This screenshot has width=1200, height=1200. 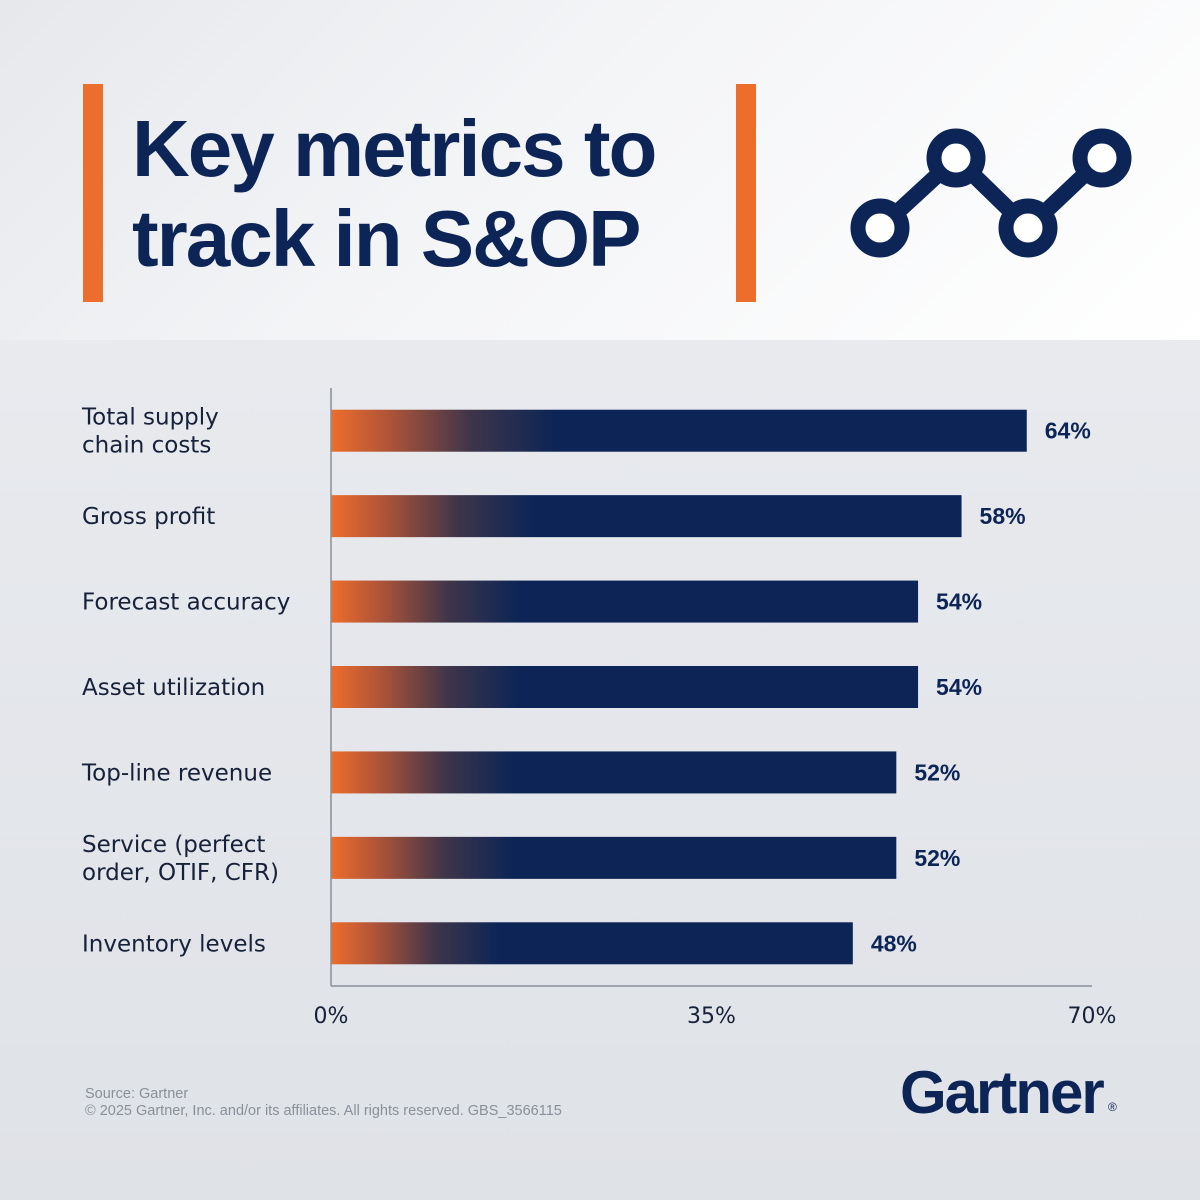 What do you see at coordinates (937, 772) in the screenshot?
I see `value-label-4: 52%` at bounding box center [937, 772].